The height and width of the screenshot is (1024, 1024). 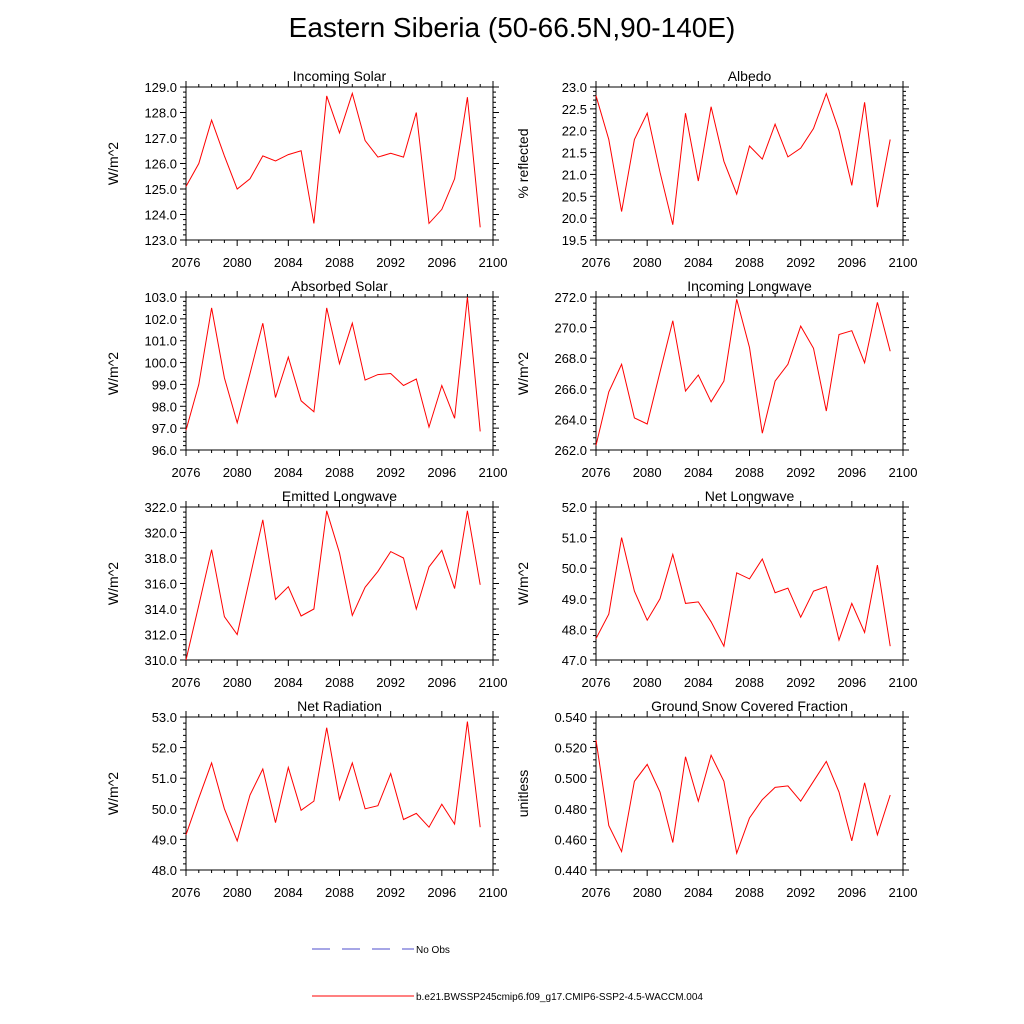 I want to click on y-tick-label: 52.0, so click(x=164, y=748).